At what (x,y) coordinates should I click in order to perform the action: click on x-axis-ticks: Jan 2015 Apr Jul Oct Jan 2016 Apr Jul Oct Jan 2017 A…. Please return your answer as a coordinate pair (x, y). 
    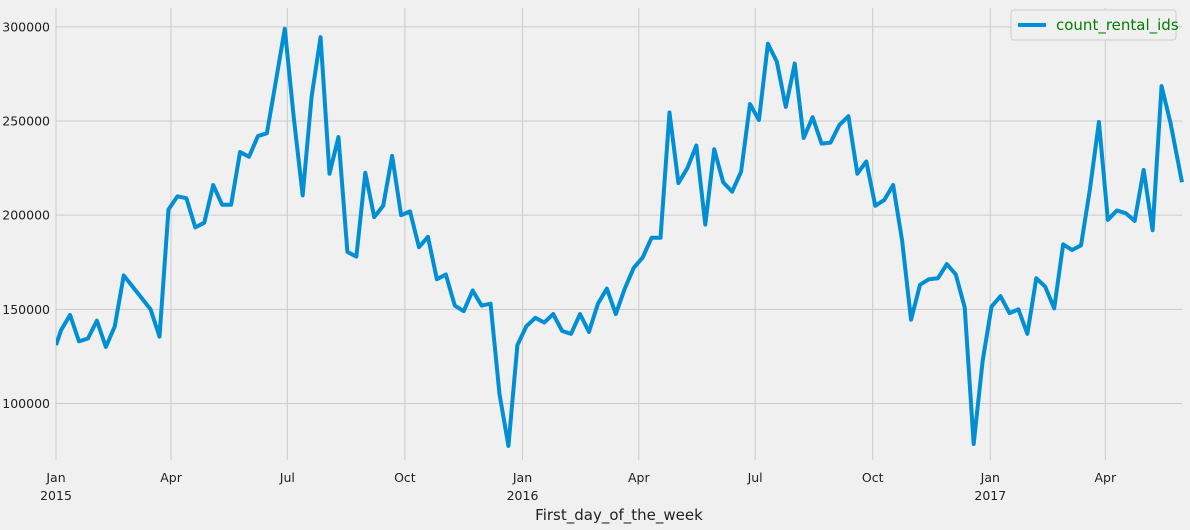
    Looking at the image, I should click on (578, 486).